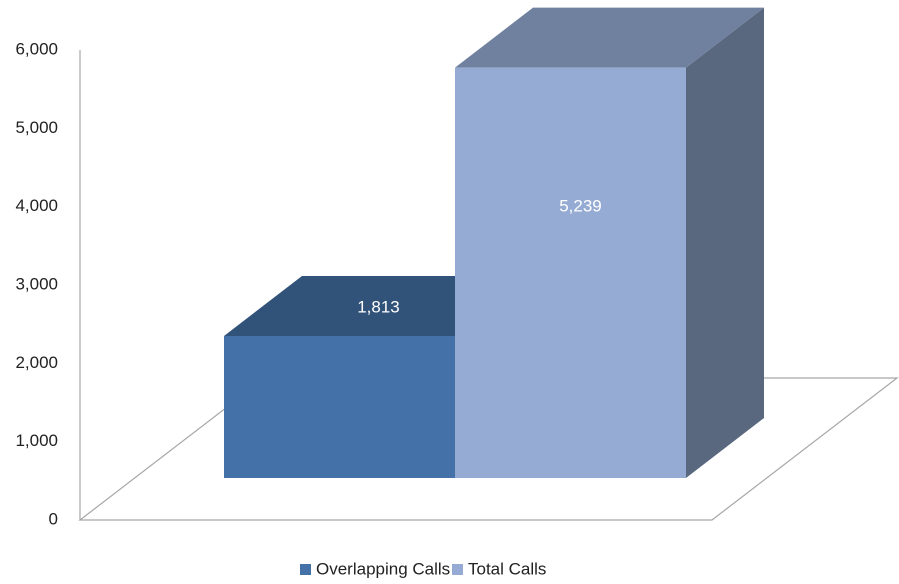  Describe the element at coordinates (383, 568) in the screenshot. I see `legend-label: Overlapping Calls` at that location.